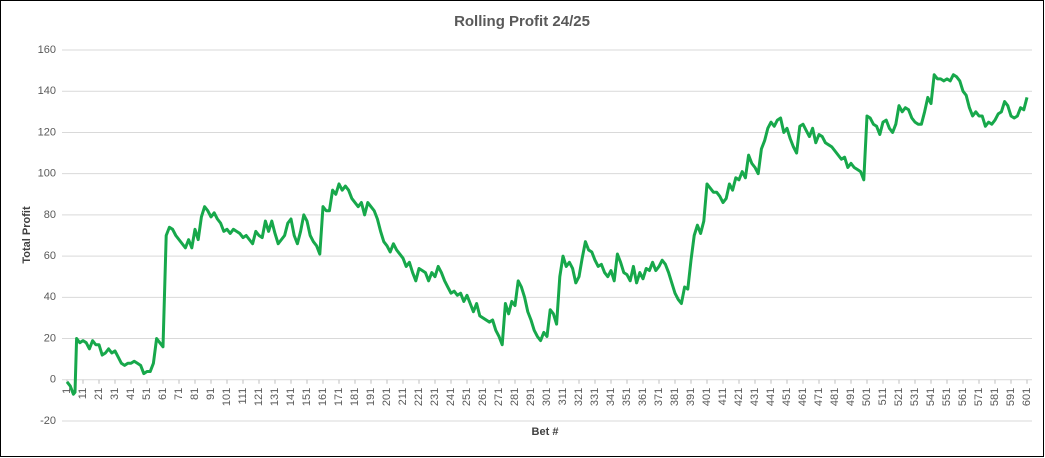 The image size is (1045, 458). I want to click on x-tick-label: 71, so click(179, 394).